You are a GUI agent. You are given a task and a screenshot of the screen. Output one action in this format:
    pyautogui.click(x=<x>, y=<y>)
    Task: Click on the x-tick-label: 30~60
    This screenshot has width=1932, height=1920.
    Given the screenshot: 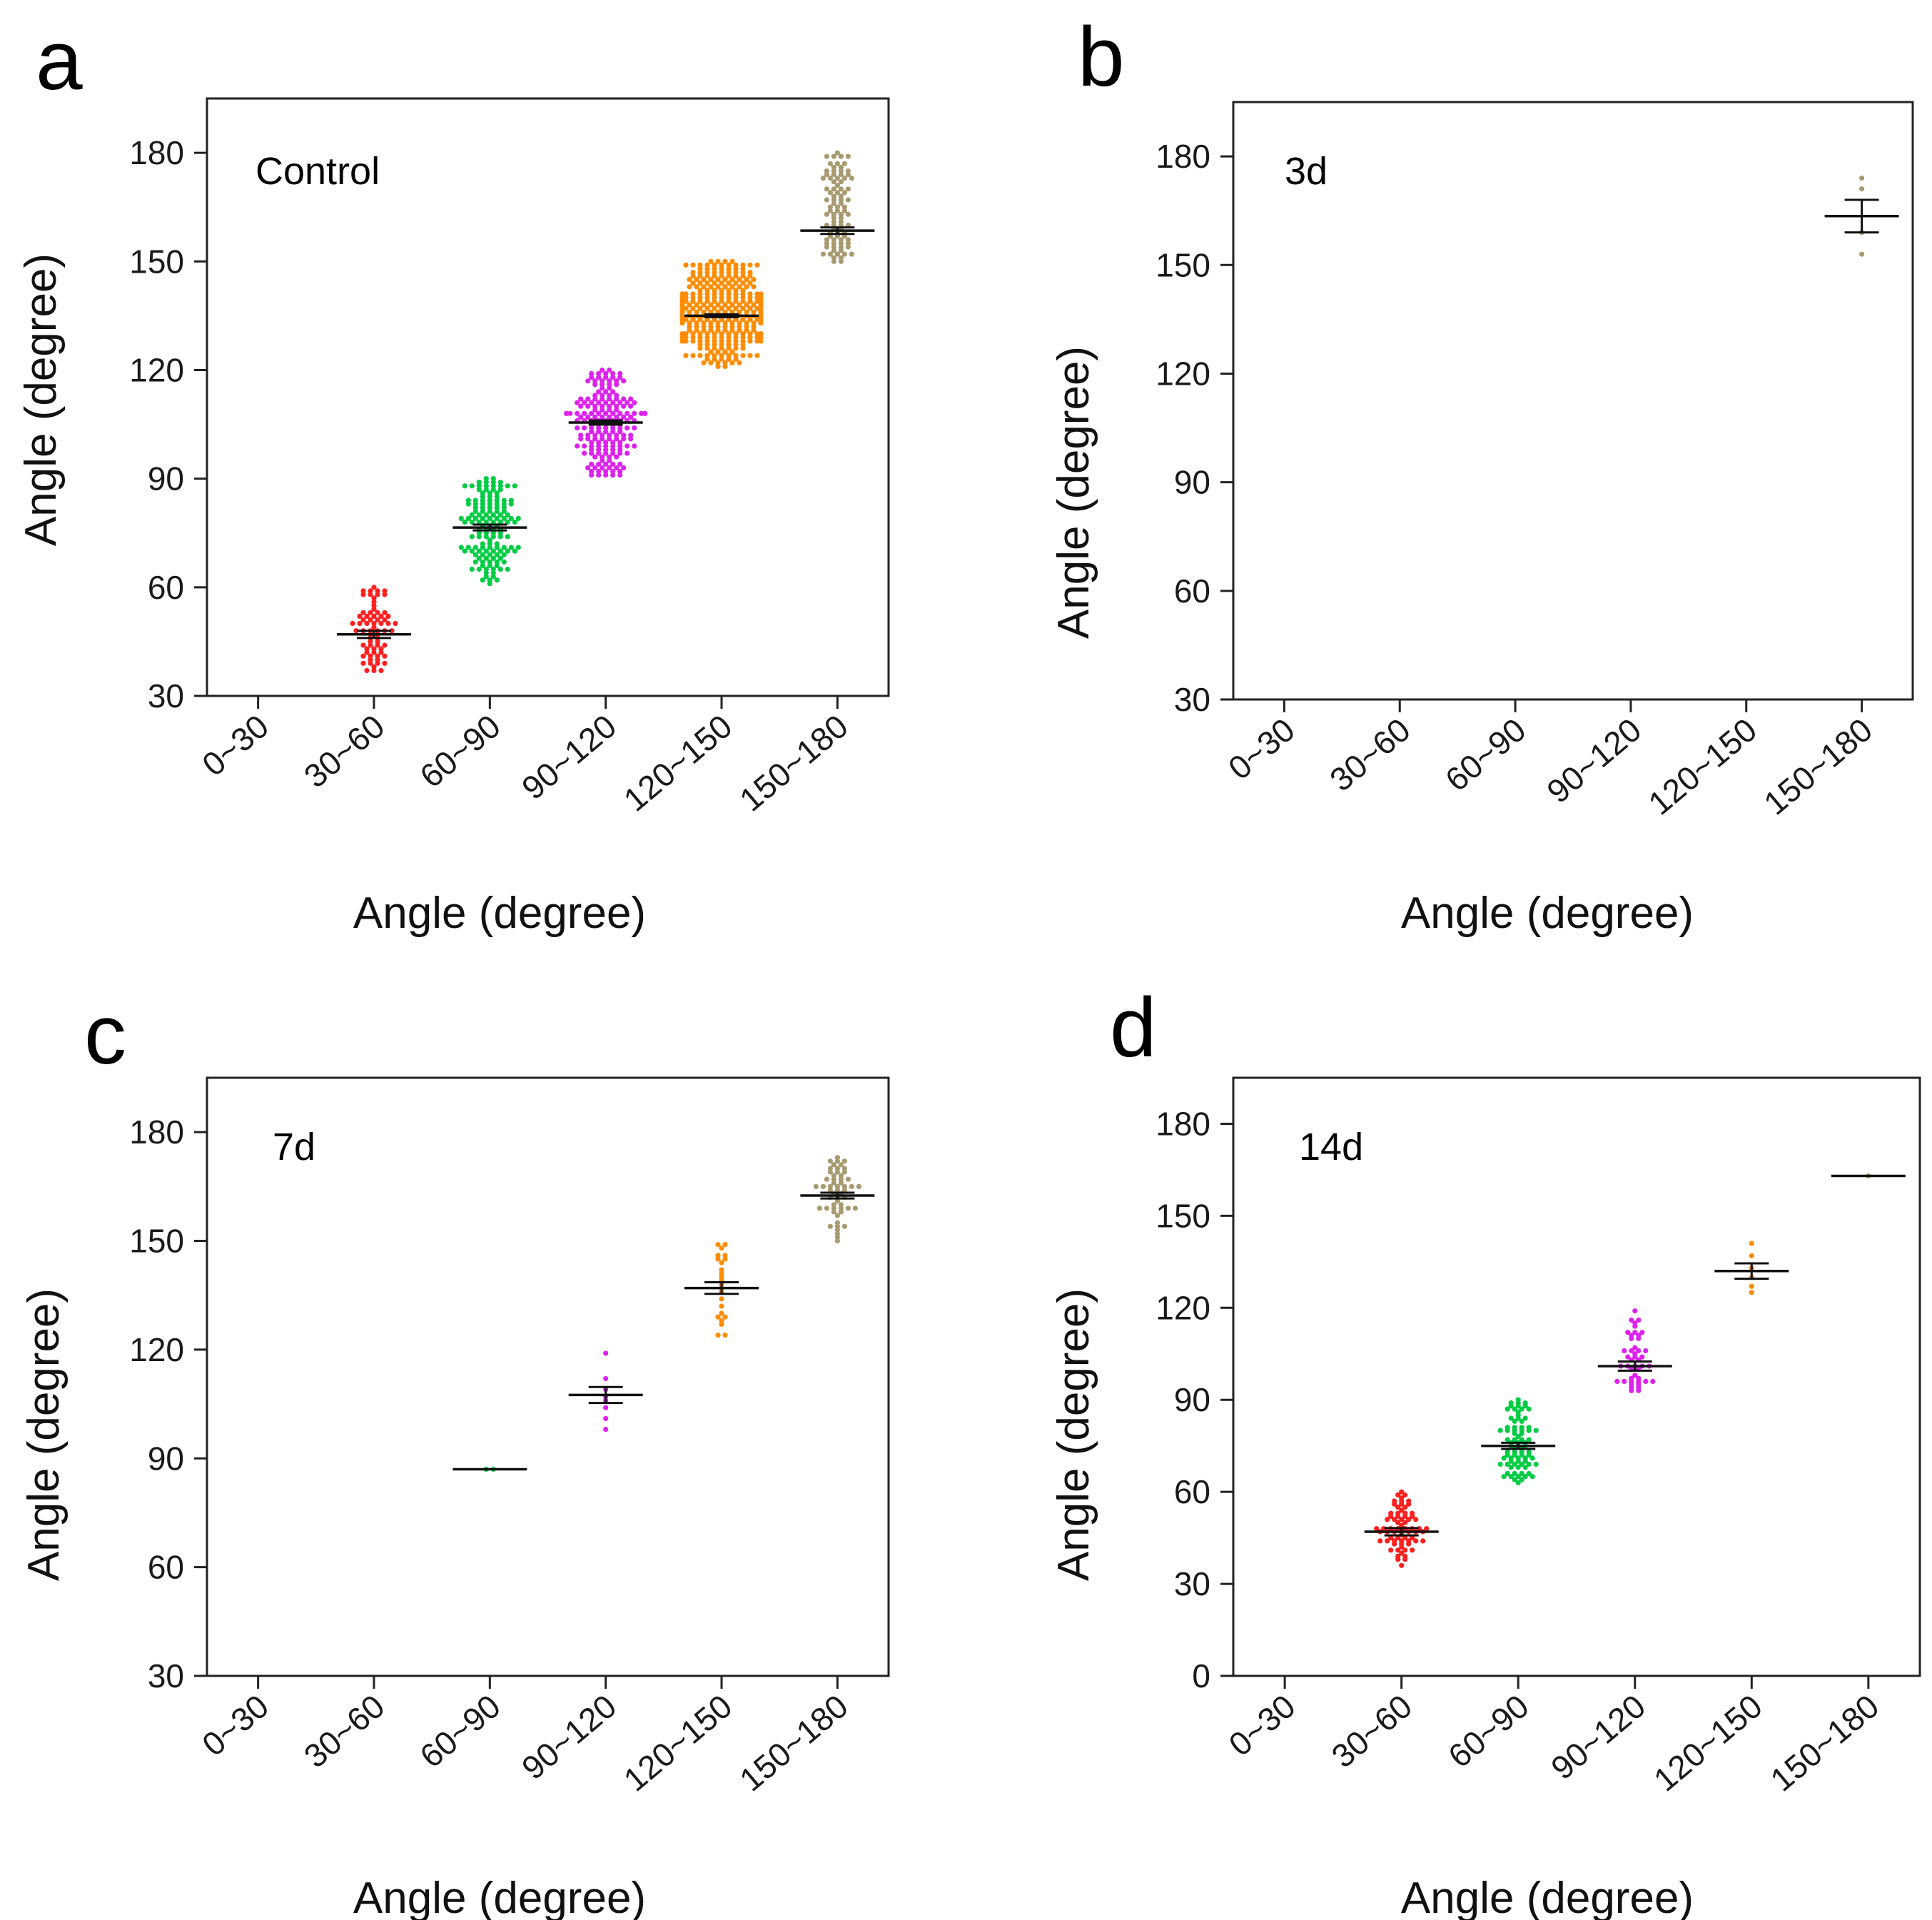 What is the action you would take?
    pyautogui.click(x=1370, y=755)
    